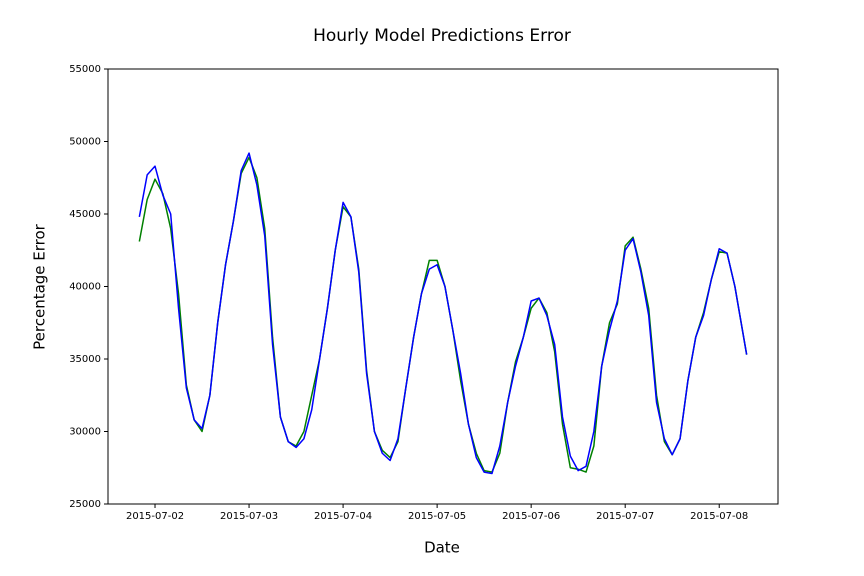 The width and height of the screenshot is (864, 576). What do you see at coordinates (625, 516) in the screenshot?
I see `x-tick-label: 2015-07-07` at bounding box center [625, 516].